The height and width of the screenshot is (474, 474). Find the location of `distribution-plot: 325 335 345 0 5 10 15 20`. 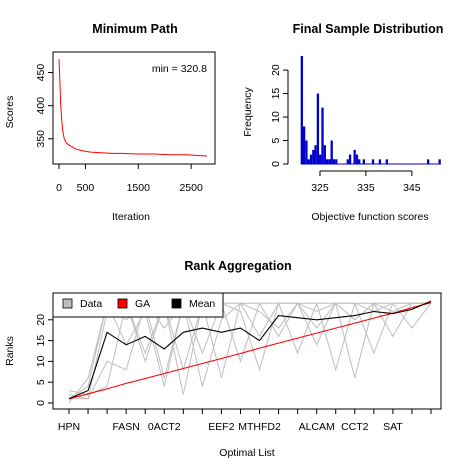

distribution-plot: 325 335 345 0 5 10 15 20 is located at coordinates (355, 125).